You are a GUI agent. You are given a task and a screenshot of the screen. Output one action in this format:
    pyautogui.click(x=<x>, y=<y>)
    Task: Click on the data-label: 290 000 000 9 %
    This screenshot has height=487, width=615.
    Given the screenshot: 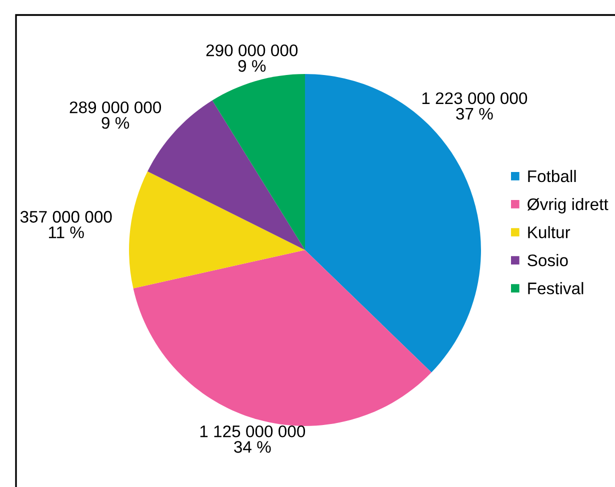 What is the action you would take?
    pyautogui.click(x=252, y=58)
    